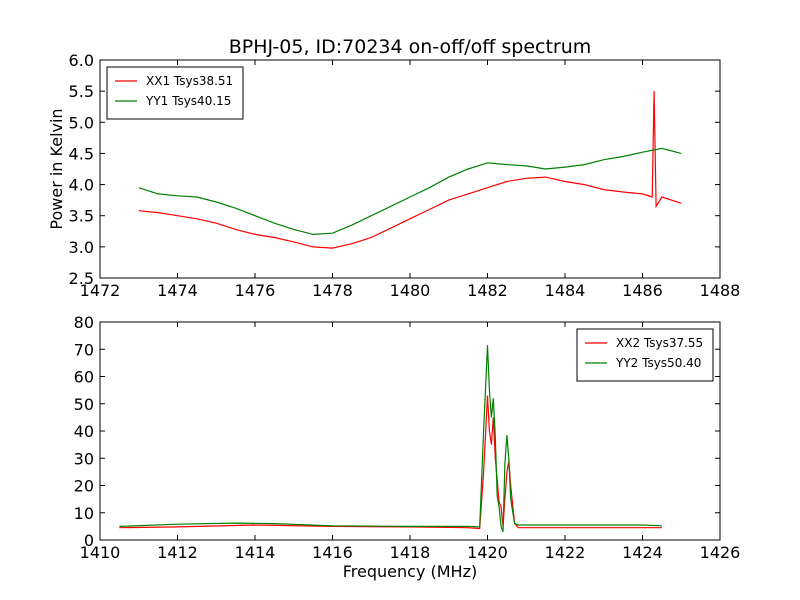 Image resolution: width=800 pixels, height=600 pixels. Describe the element at coordinates (177, 290) in the screenshot. I see `x-tick-label: 1474` at that location.